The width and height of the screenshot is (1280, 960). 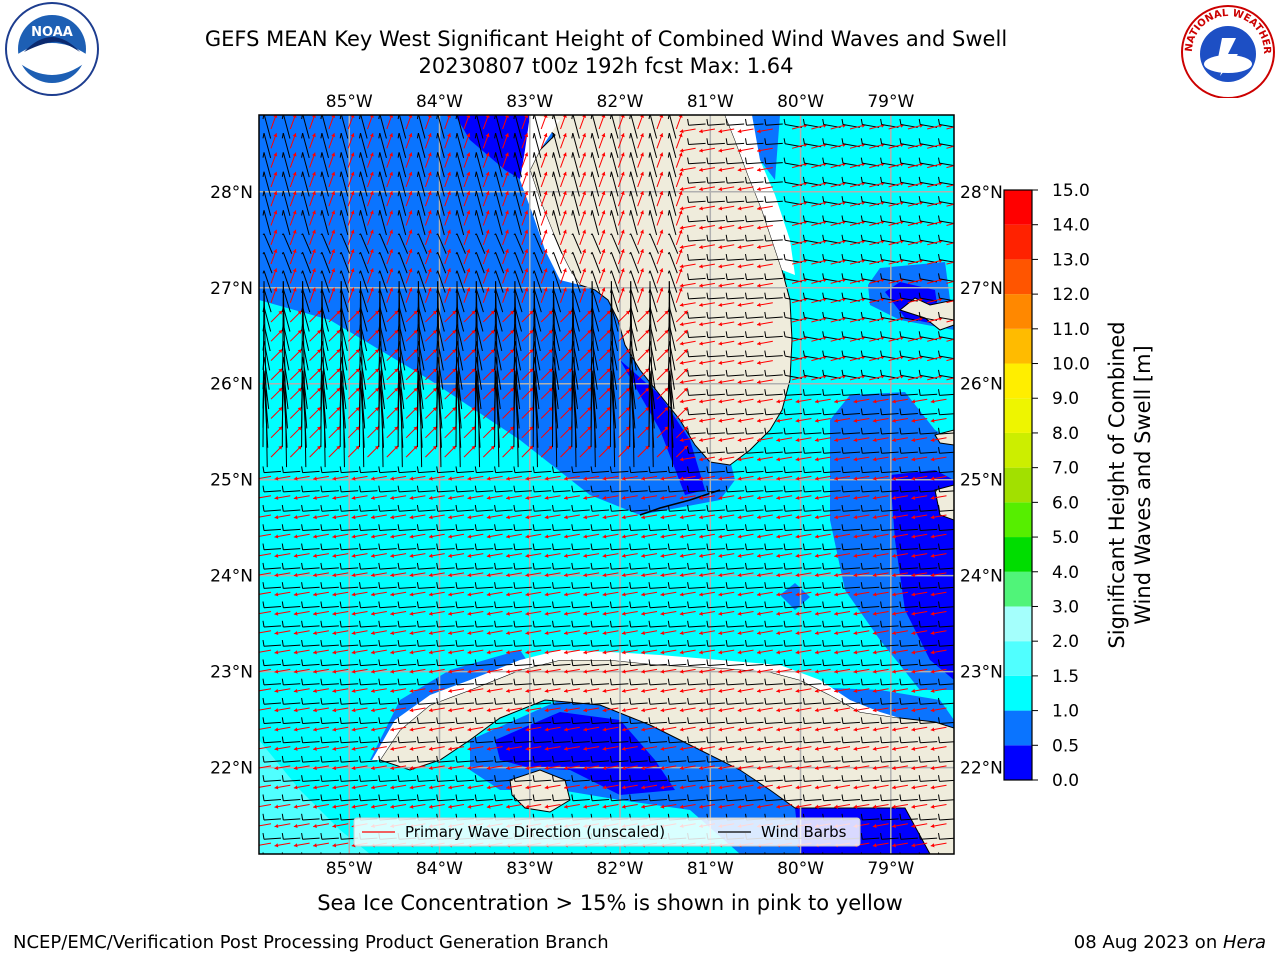 What do you see at coordinates (950, 263) in the screenshot?
I see `wave-arrow` at bounding box center [950, 263].